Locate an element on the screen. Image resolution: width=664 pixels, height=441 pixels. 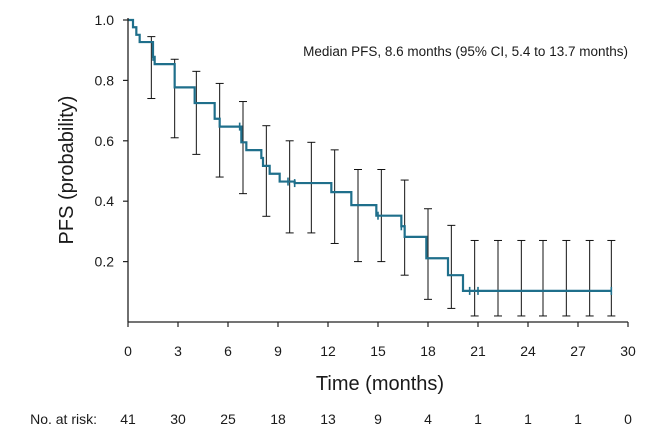
y-tick-label: 0.2 is located at coordinates (105, 262).